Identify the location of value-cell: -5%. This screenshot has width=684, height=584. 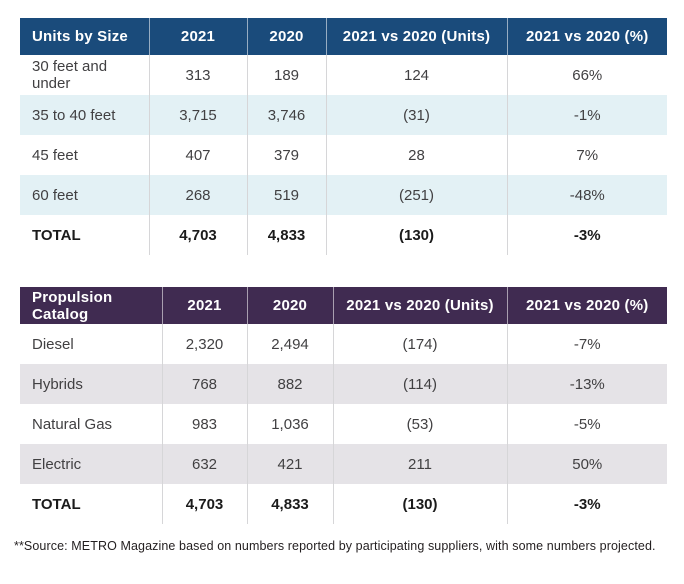
(586, 424).